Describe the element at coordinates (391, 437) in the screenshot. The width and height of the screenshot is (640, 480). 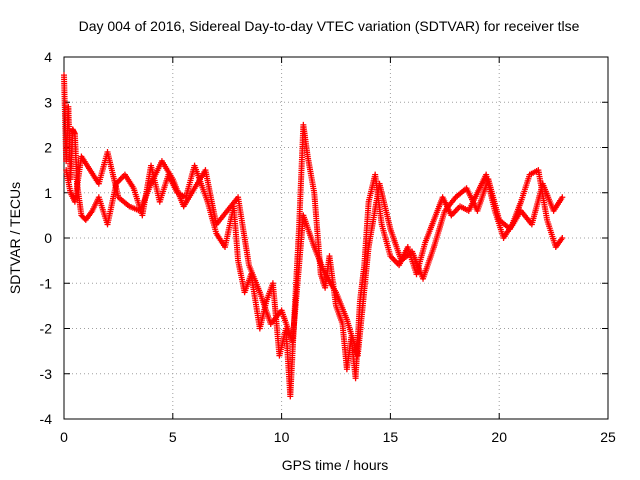
I see `x-tick-label: 15` at that location.